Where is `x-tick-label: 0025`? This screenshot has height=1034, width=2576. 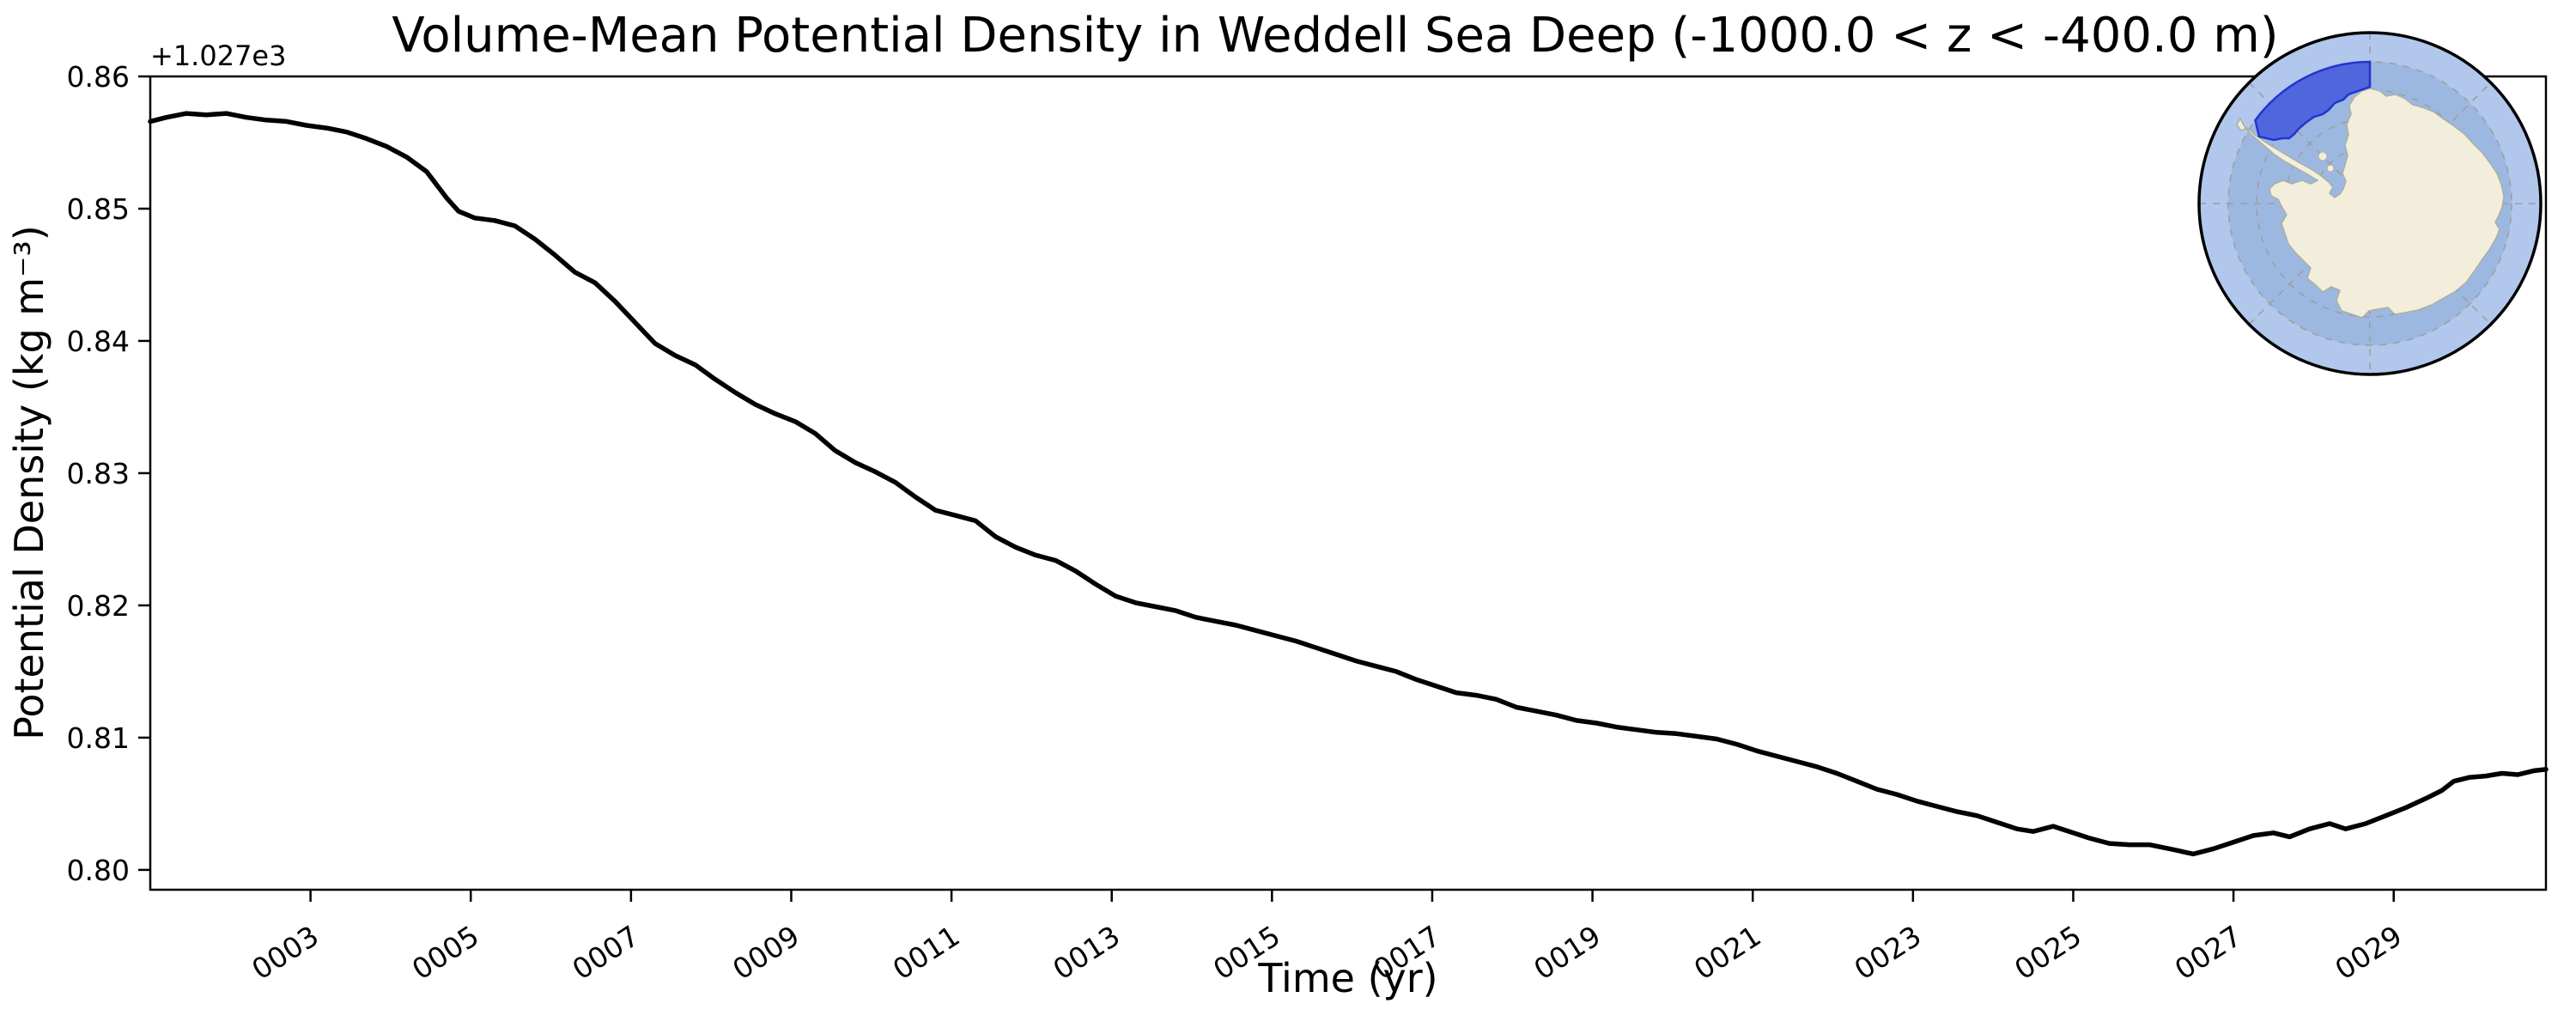
x-tick-label: 0025 is located at coordinates (2048, 952).